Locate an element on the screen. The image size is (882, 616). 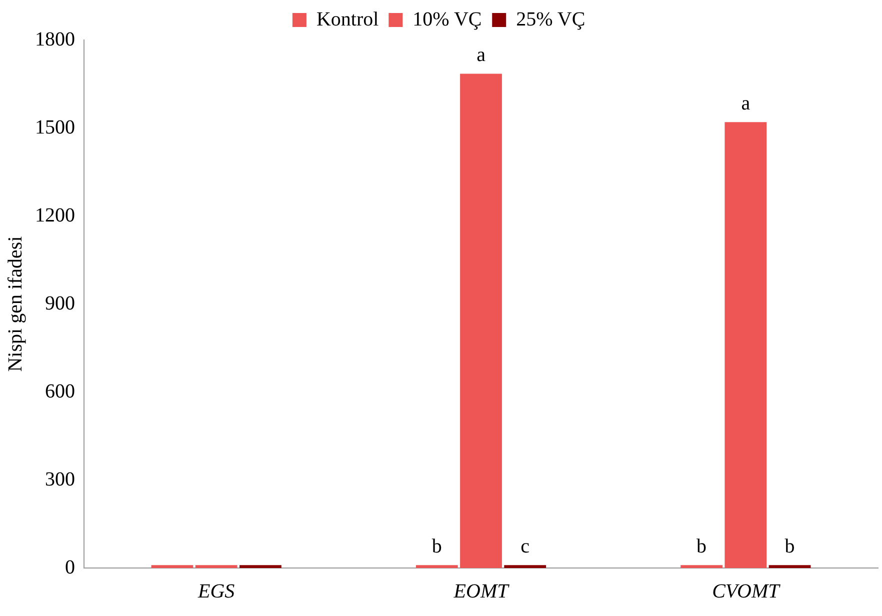
y-tick-label: 0 is located at coordinates (70, 567).